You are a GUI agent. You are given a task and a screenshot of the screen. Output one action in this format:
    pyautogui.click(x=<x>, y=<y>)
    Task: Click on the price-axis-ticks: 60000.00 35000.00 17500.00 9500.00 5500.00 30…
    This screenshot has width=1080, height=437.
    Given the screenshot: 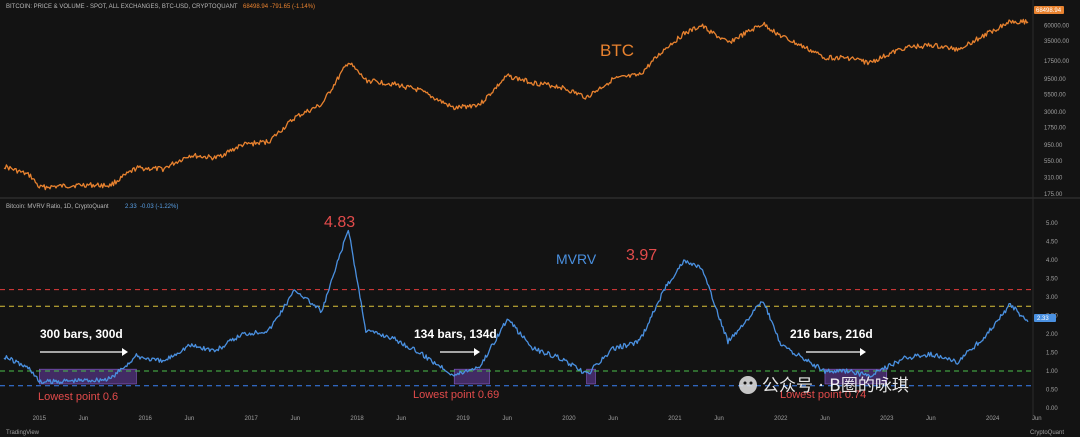 What is the action you would take?
    pyautogui.click(x=1057, y=111)
    